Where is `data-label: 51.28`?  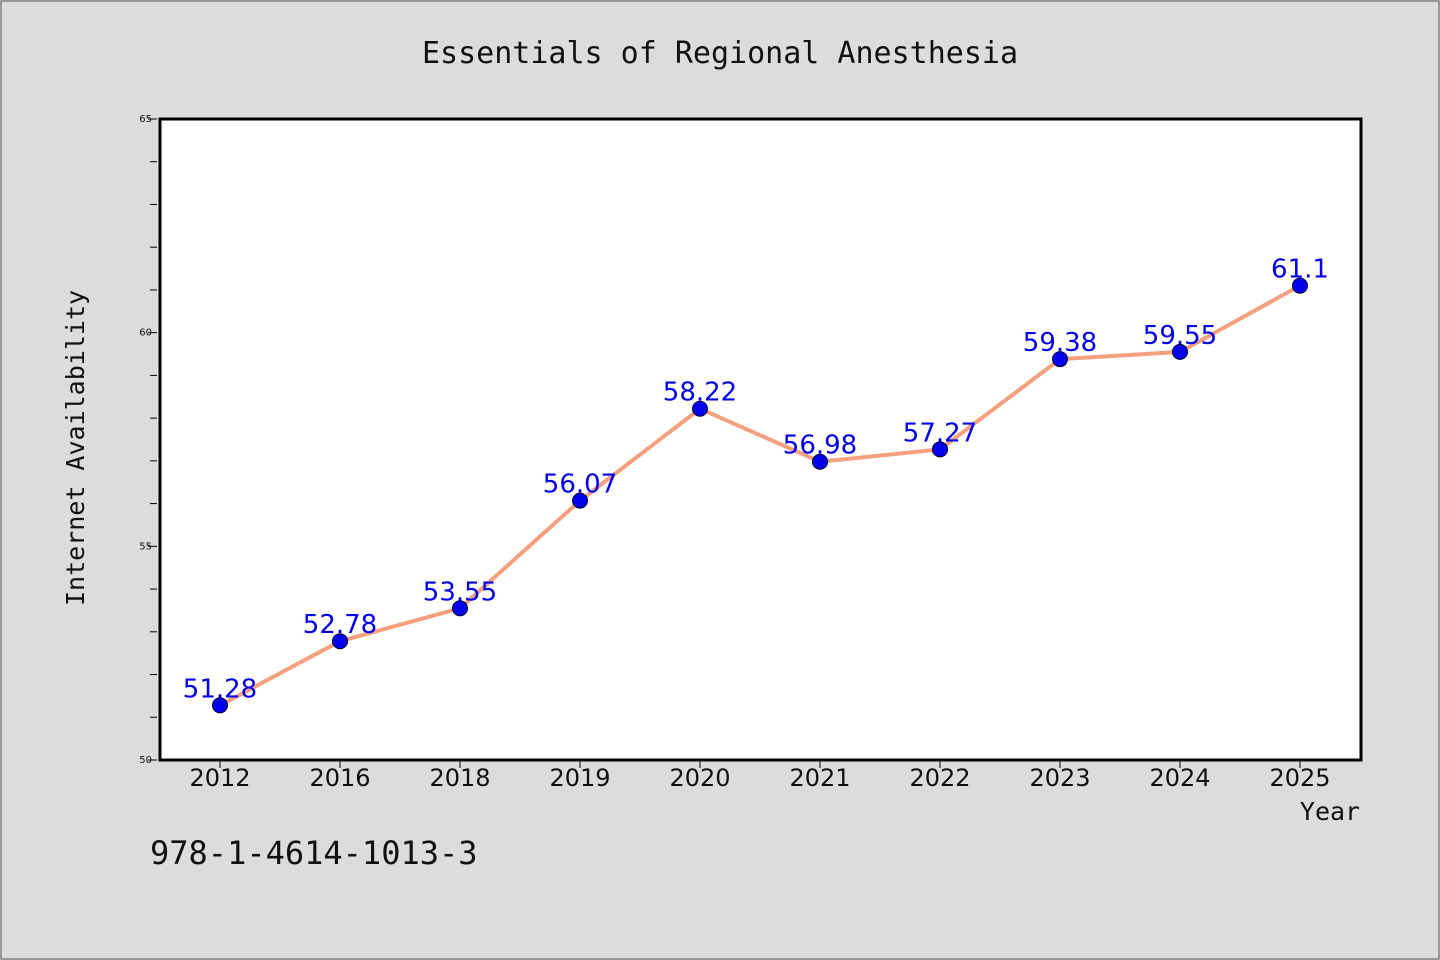
data-label: 51.28 is located at coordinates (220, 689).